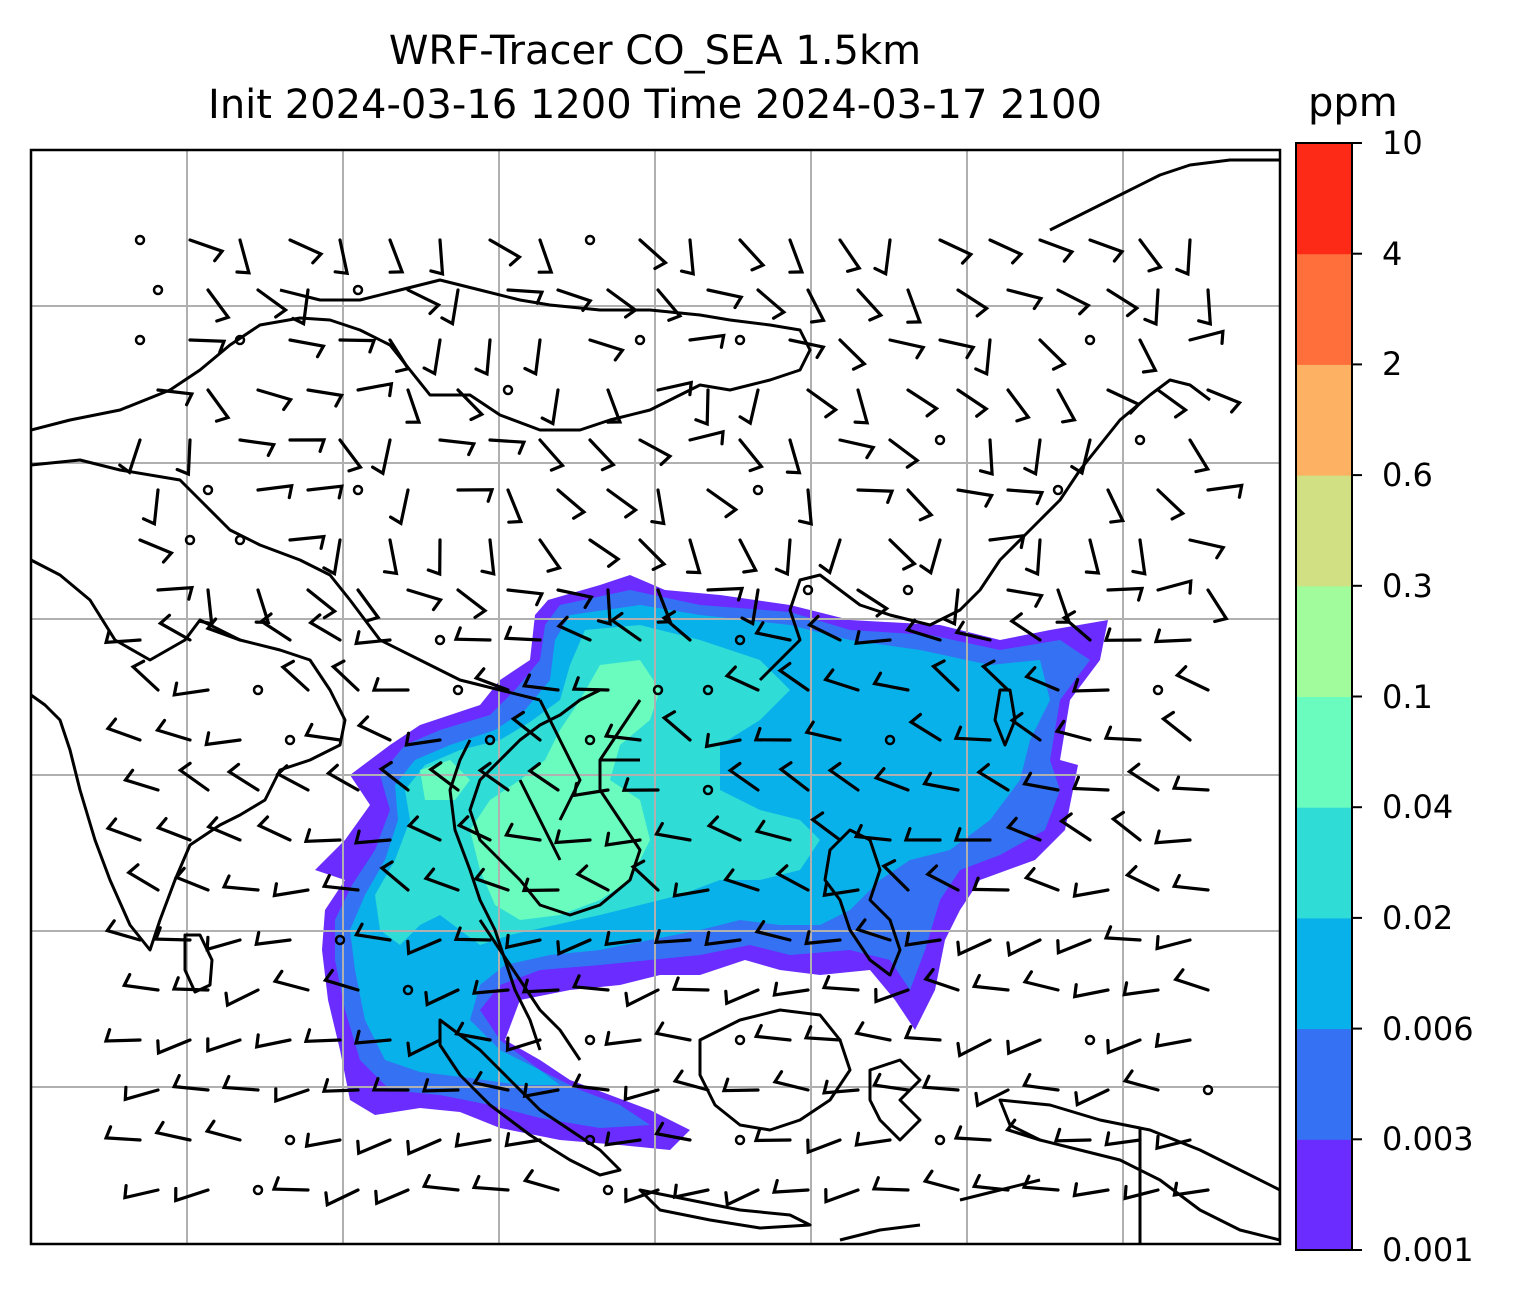  What do you see at coordinates (1139, 1170) in the screenshot?
I see `new-guinea` at bounding box center [1139, 1170].